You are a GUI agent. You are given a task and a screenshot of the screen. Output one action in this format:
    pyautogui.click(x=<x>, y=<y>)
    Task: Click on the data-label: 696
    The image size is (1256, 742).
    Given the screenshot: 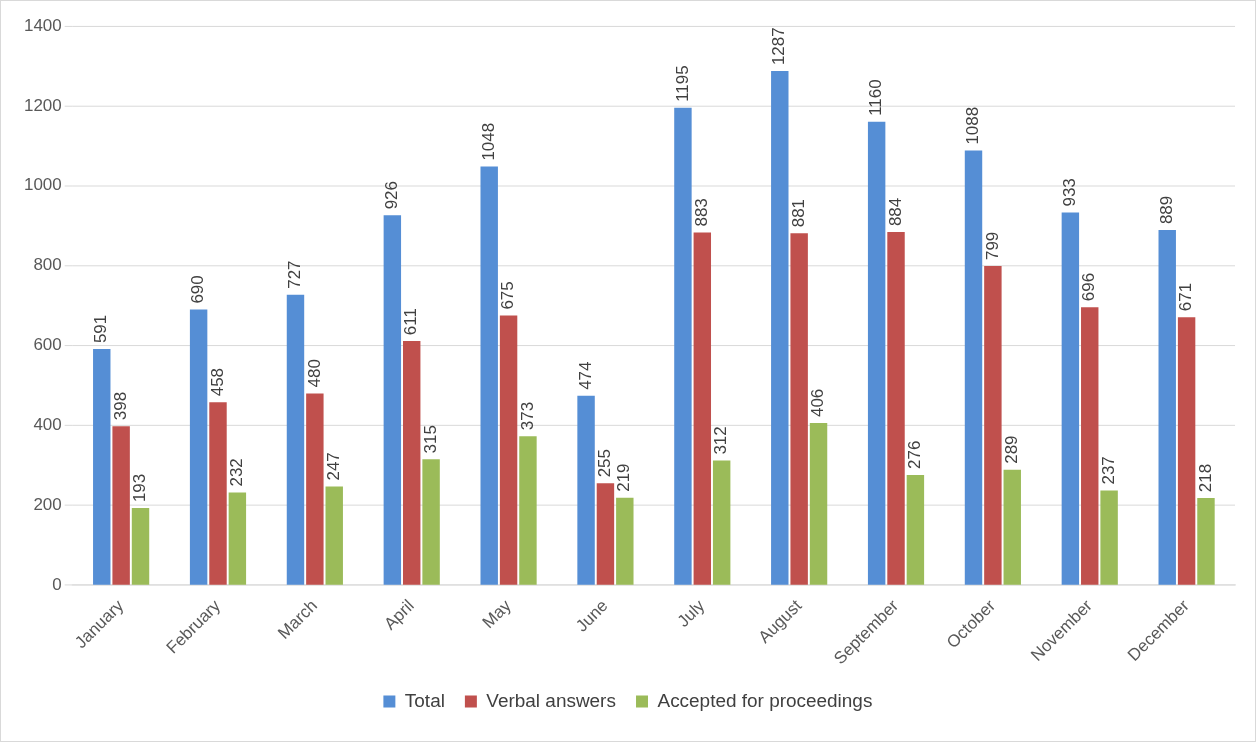 What is the action you would take?
    pyautogui.click(x=1089, y=287)
    